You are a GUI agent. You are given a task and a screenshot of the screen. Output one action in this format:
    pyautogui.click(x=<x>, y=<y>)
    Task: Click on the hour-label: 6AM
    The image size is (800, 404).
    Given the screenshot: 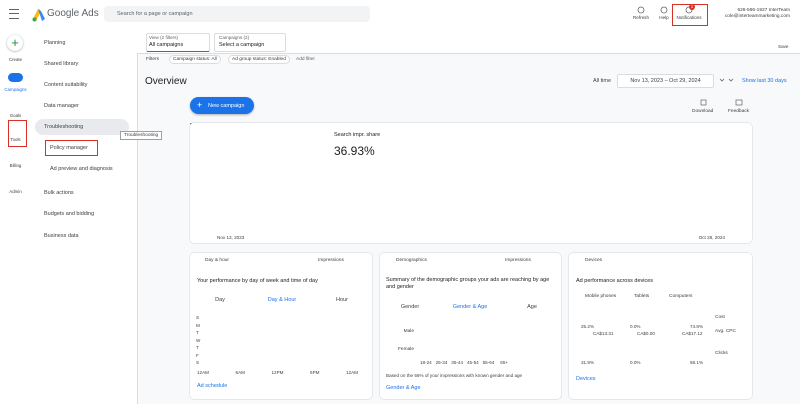 What is the action you would take?
    pyautogui.click(x=240, y=372)
    